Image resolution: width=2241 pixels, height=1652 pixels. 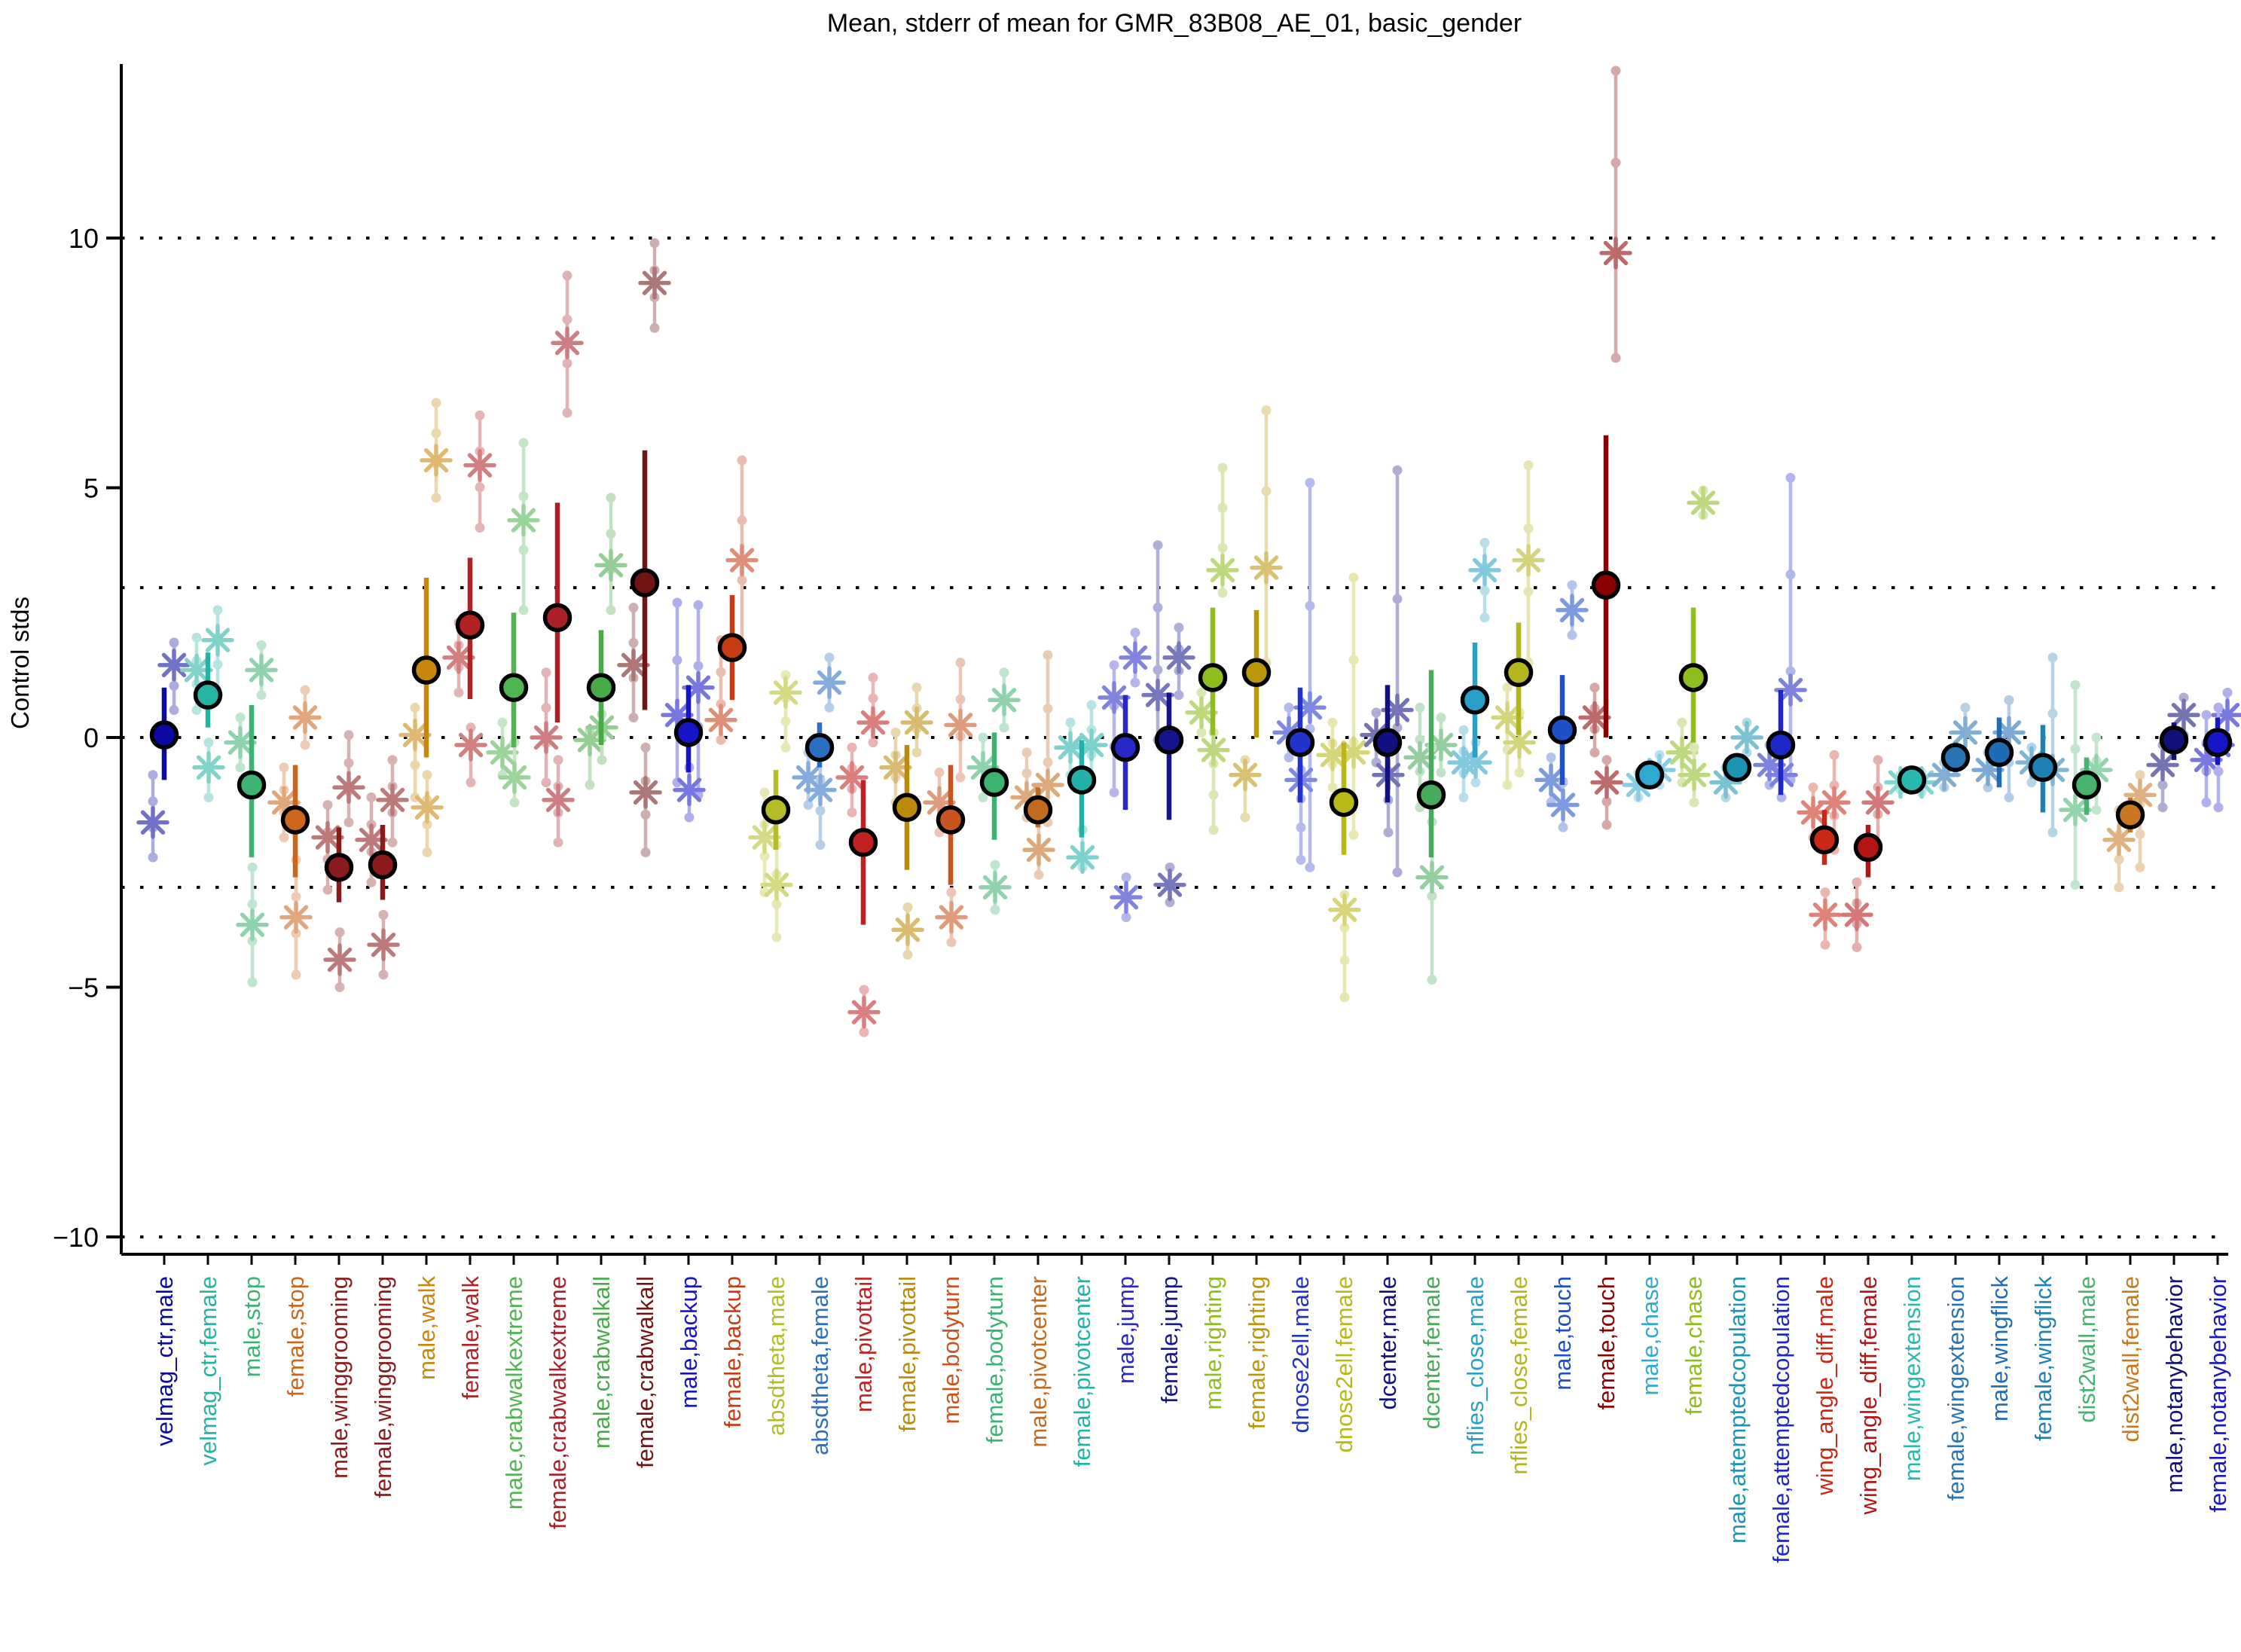 I want to click on x-tick-label: male,pivotcenter, so click(x=1038, y=1361).